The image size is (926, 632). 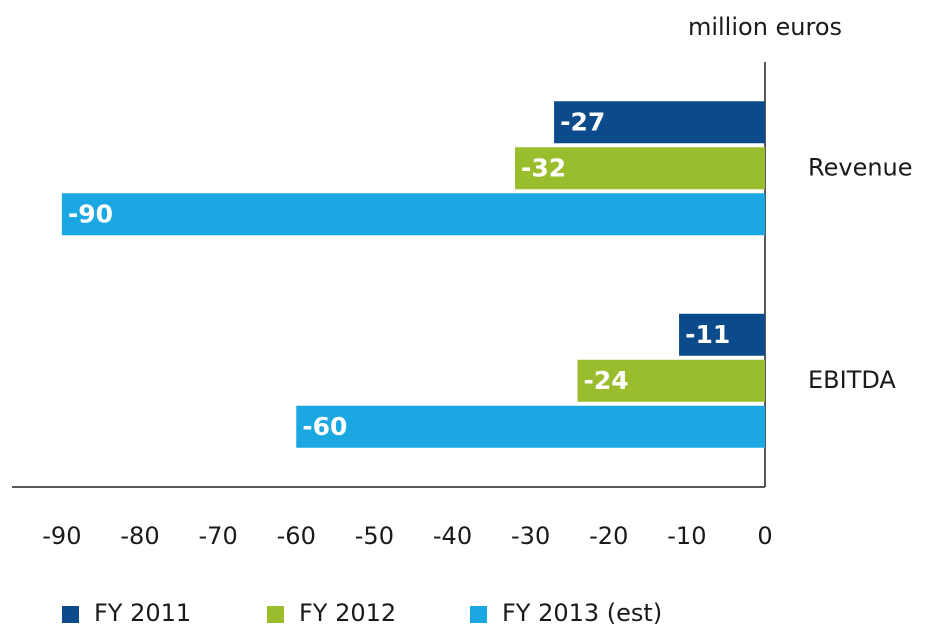 What do you see at coordinates (530, 536) in the screenshot?
I see `x-tick-label: -30` at bounding box center [530, 536].